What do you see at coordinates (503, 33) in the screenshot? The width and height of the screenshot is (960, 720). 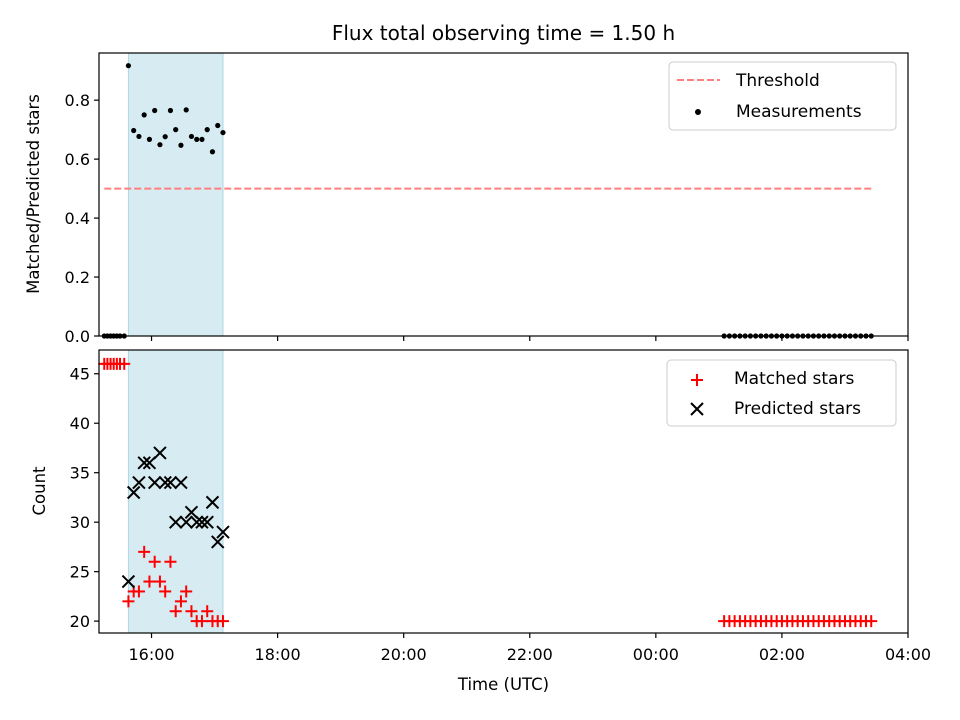 I see `chart-title: Flux total observing time = 1.50 h` at bounding box center [503, 33].